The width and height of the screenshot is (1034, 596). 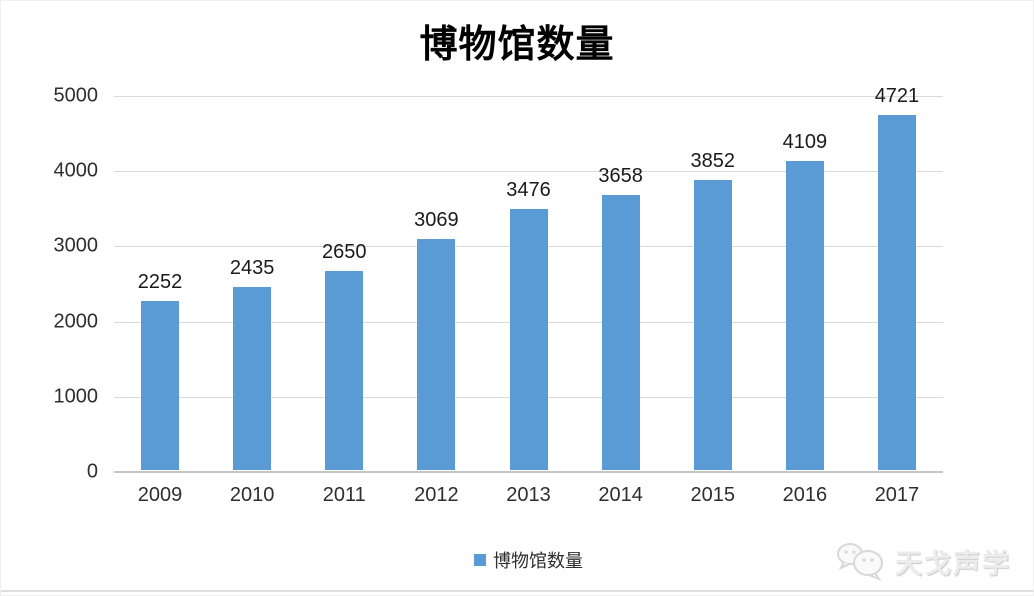 What do you see at coordinates (805, 495) in the screenshot?
I see `x-tick-label: 2016` at bounding box center [805, 495].